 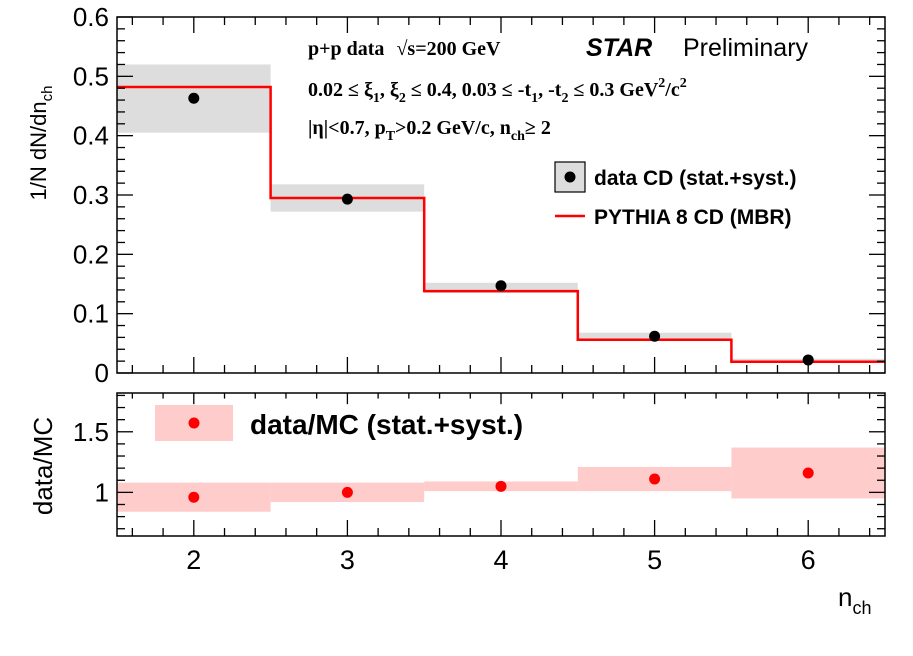 I want to click on legend-mc-label: PYTHIA 8 CD (MBR), so click(x=693, y=217).